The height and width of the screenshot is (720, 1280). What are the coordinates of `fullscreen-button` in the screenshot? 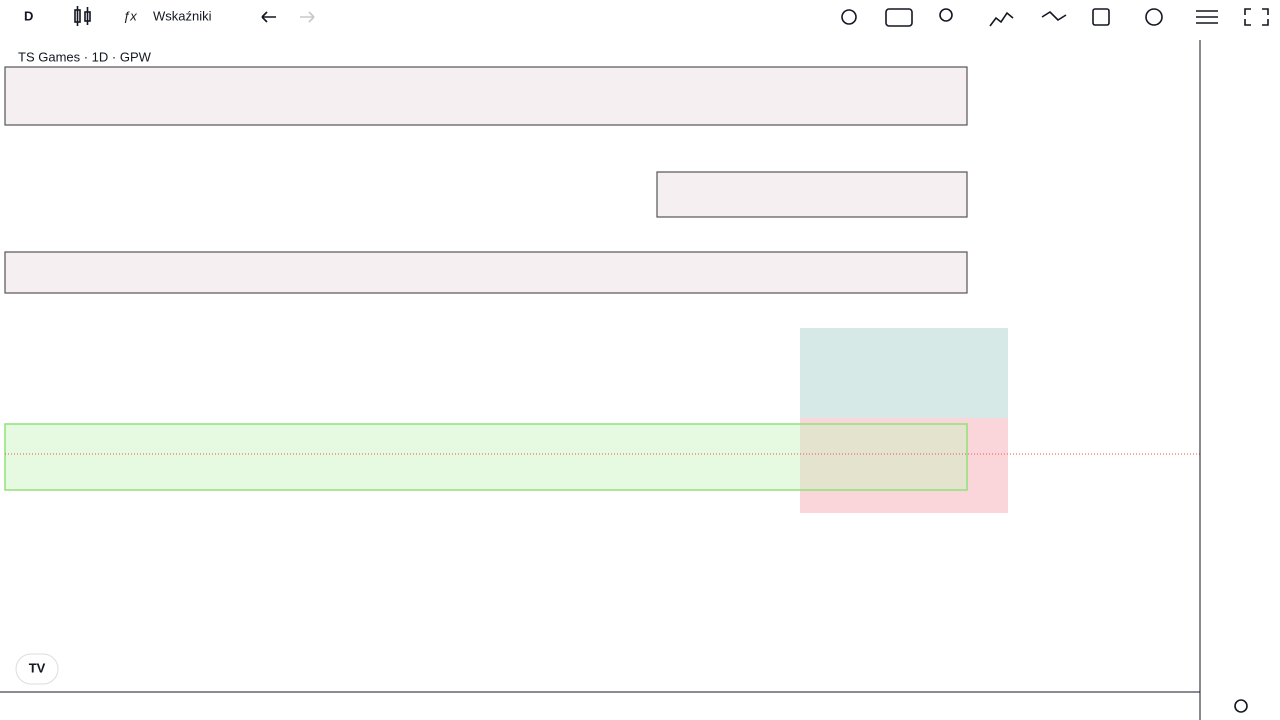 It's located at (1256, 17).